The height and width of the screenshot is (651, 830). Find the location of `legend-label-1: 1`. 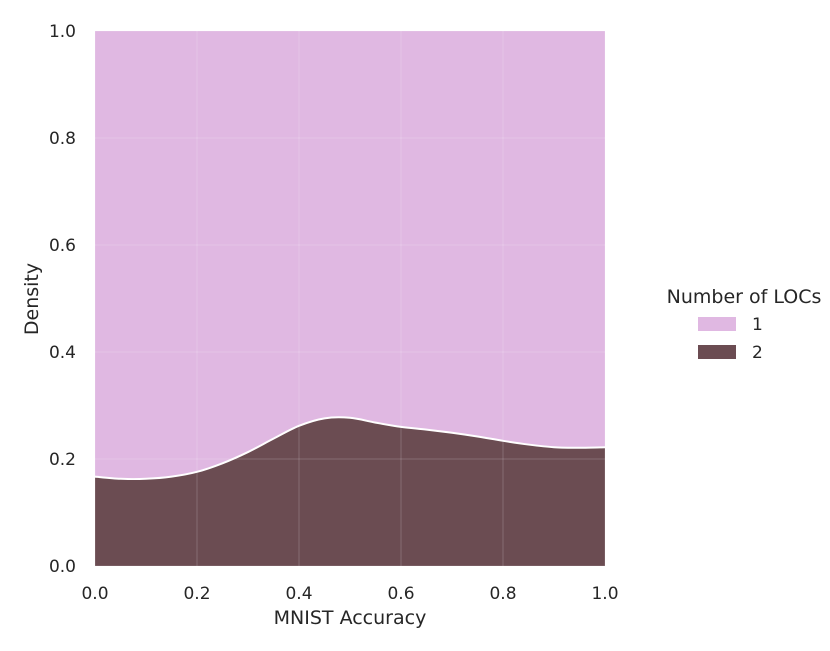

legend-label-1: 1 is located at coordinates (757, 325).